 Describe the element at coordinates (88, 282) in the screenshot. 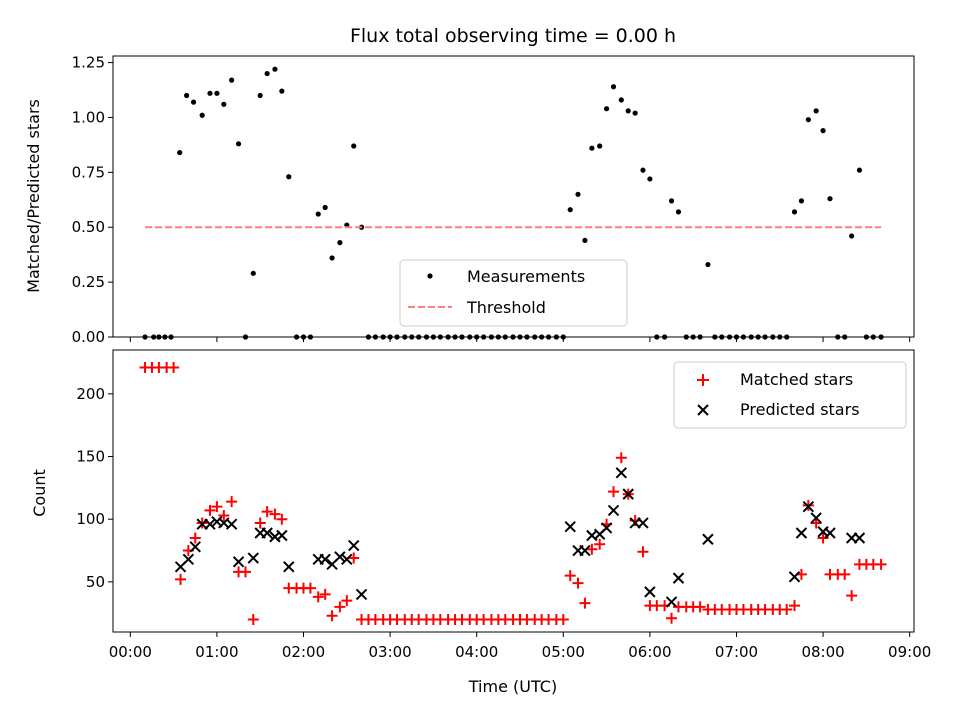

I see `top-y-tick-label: 0.25` at that location.